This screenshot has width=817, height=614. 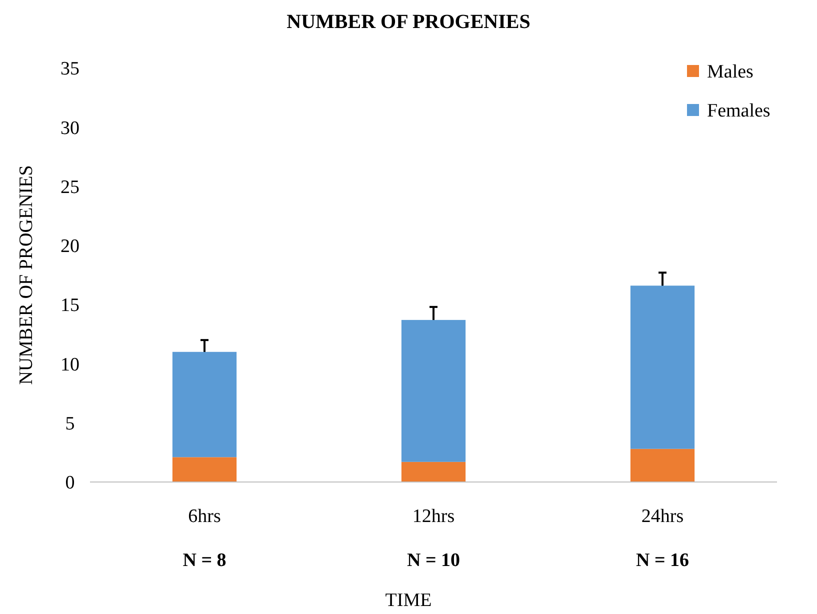 I want to click on text: N = 16, so click(x=663, y=560).